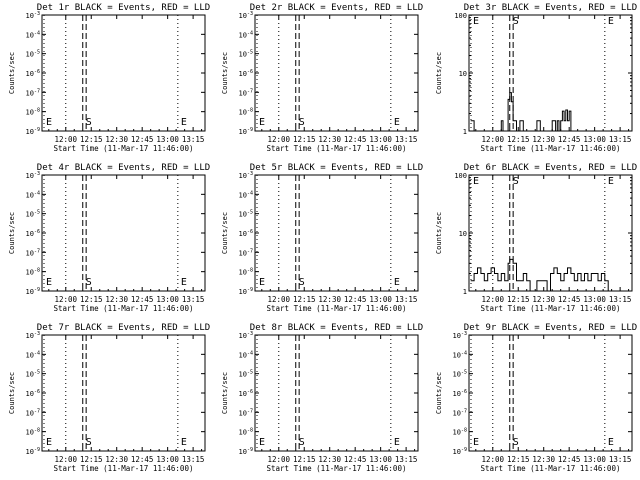  I want to click on y-tick-label: 1, so click(465, 132).